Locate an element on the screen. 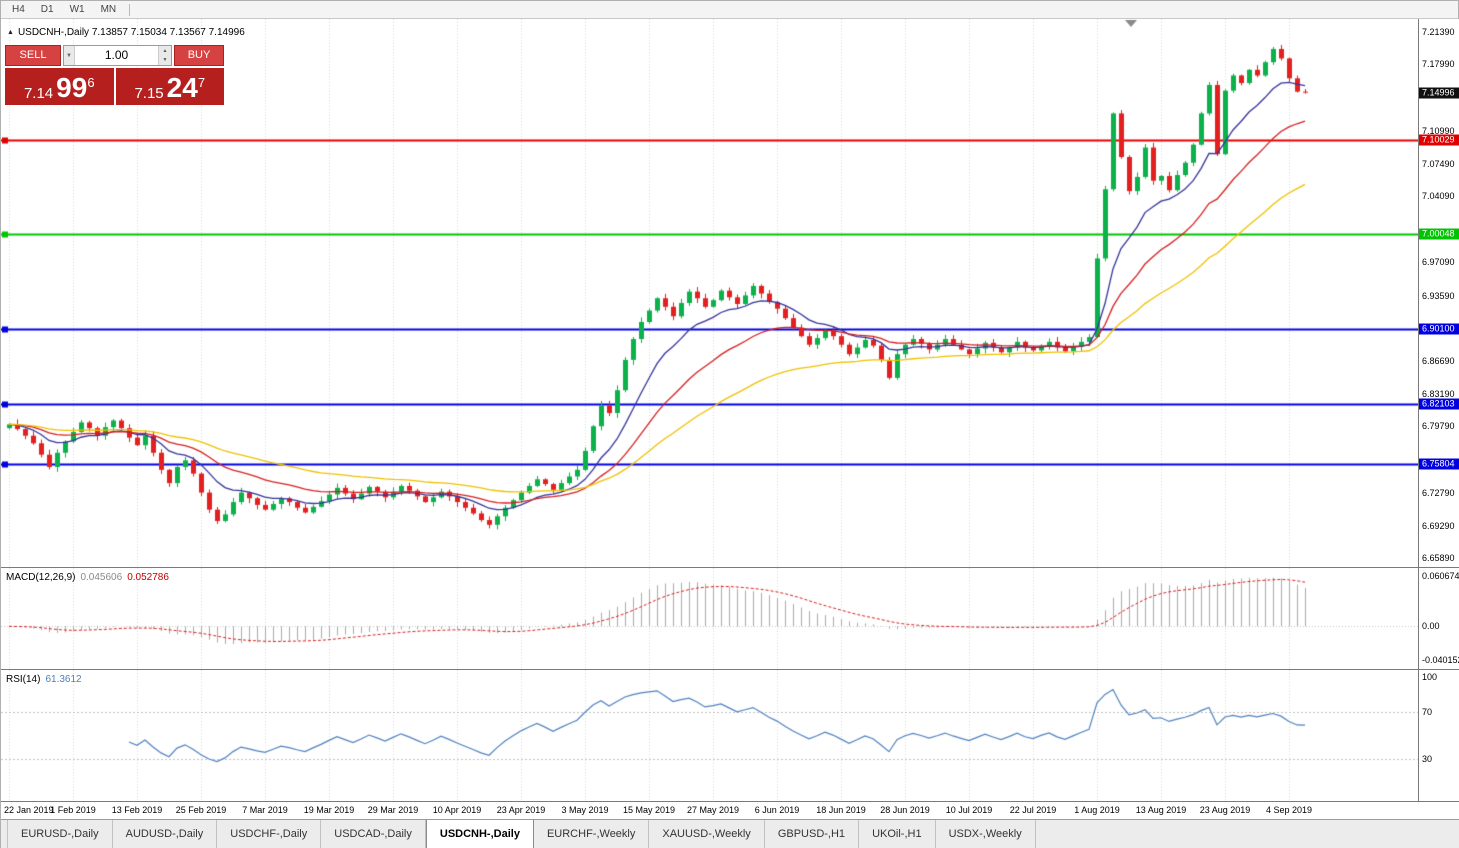  lot-size-field: ▼ 1.00 ▲ ▼ is located at coordinates (117, 55).